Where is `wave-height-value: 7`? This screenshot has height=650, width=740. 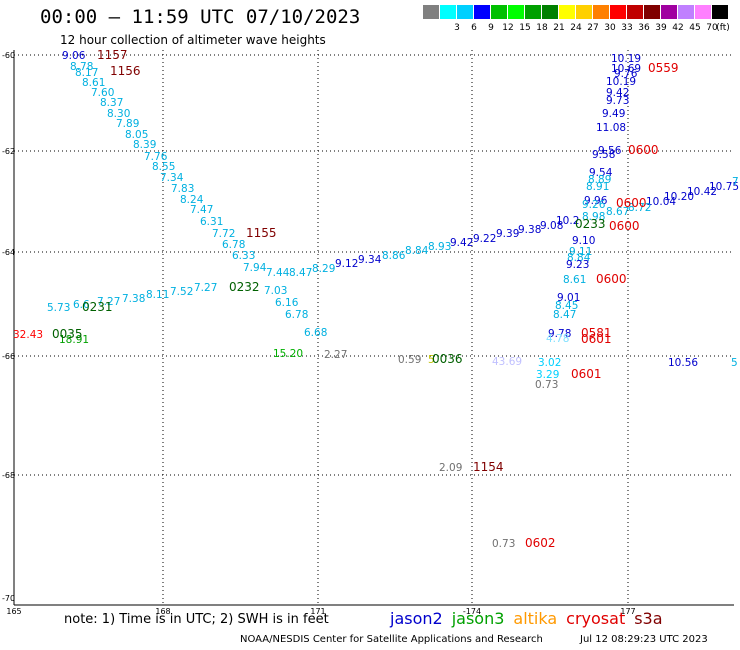 wave-height-value: 7 is located at coordinates (735, 182).